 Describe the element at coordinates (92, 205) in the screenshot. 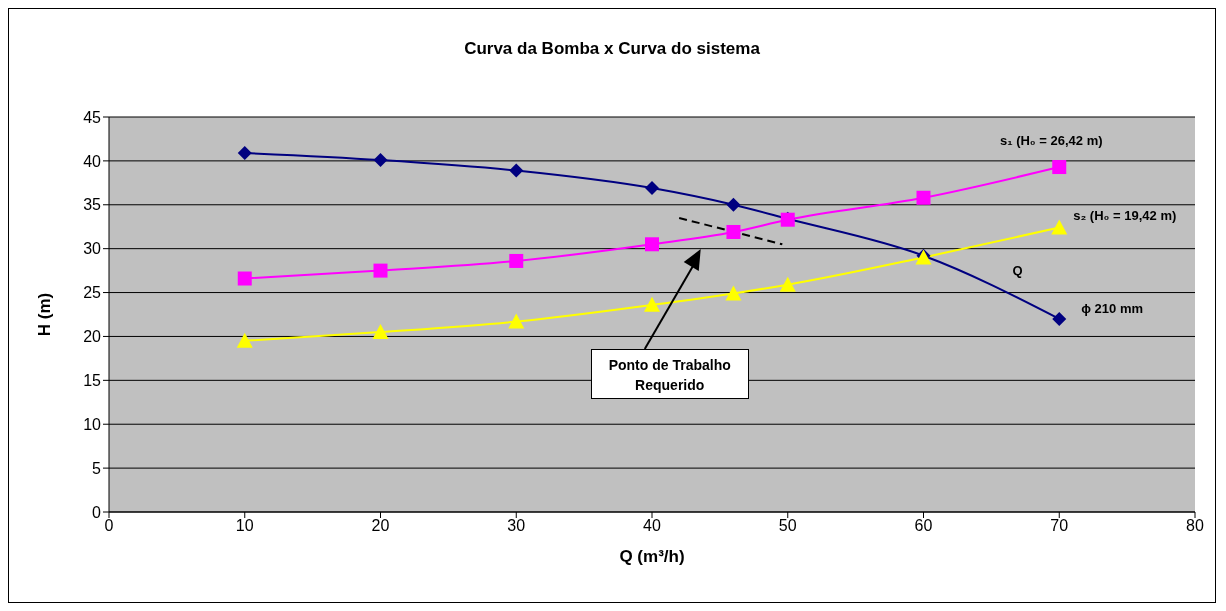

I see `y-tick-label: 35` at that location.